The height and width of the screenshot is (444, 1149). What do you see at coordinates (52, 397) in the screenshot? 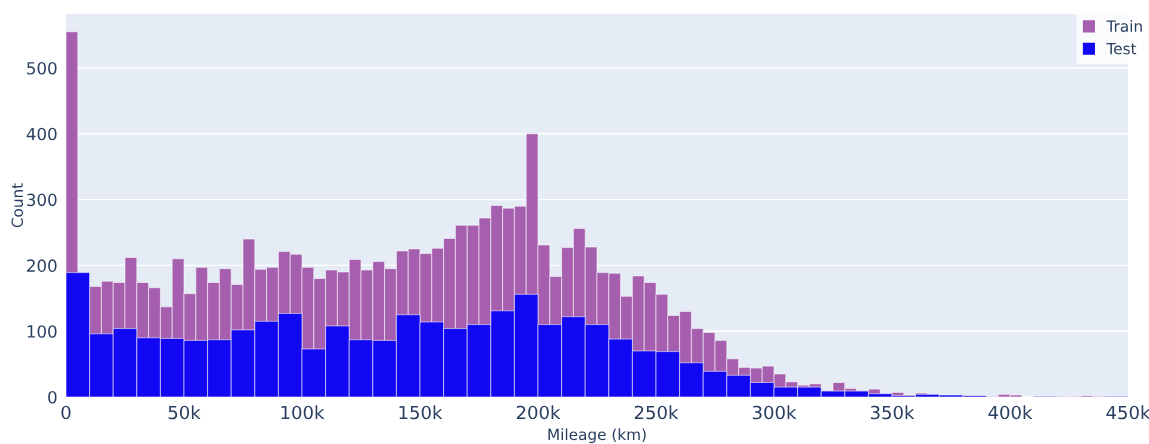
I see `y-tick-label: 0` at bounding box center [52, 397].